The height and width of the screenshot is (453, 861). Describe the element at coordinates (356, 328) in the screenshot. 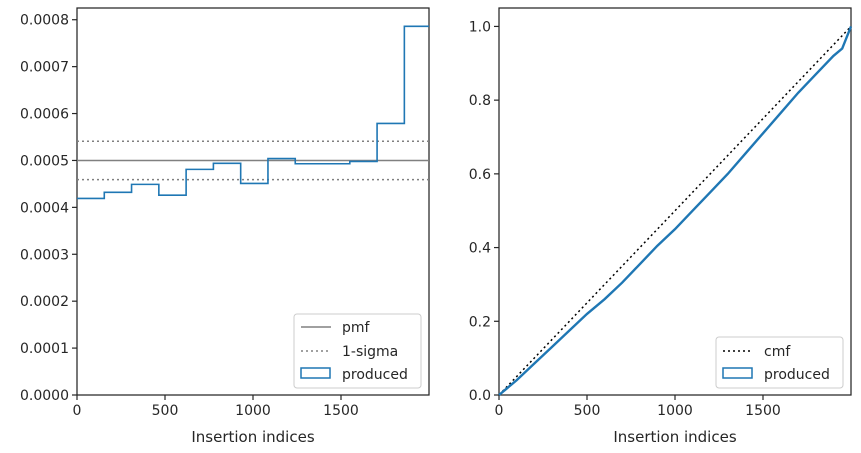

I see `legend-pmf-label: pmf` at that location.